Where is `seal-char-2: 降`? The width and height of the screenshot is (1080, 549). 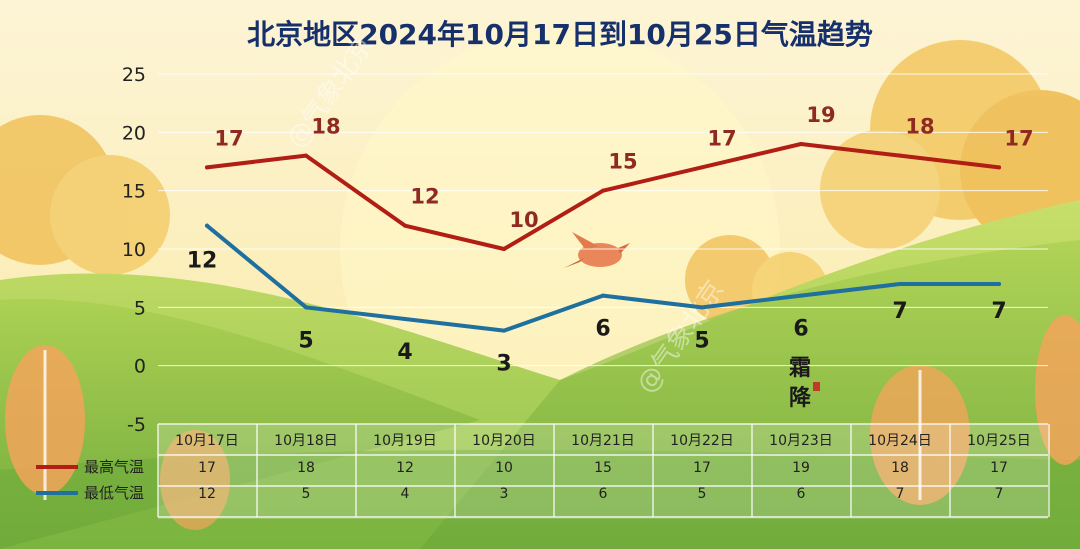 seal-char-2: 降 is located at coordinates (800, 398).